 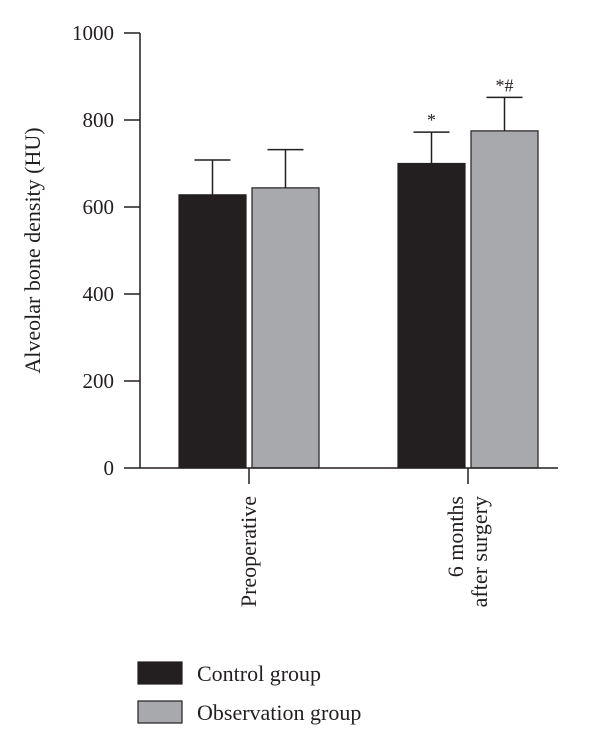 I want to click on legend-label: Control group, so click(x=259, y=673).